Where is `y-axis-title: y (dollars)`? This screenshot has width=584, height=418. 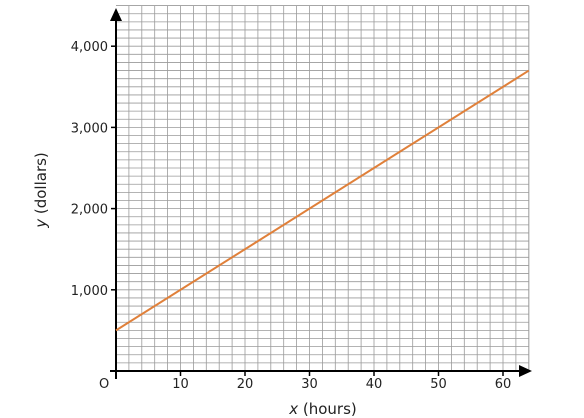
y-axis-title: y (dollars) is located at coordinates (41, 190).